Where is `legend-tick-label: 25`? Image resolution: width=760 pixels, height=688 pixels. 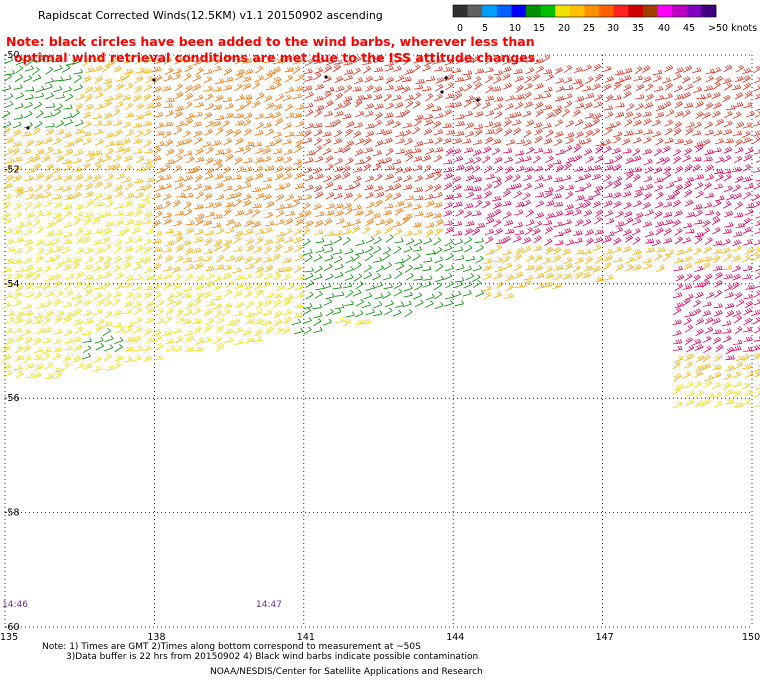
legend-tick-label: 25 is located at coordinates (589, 28).